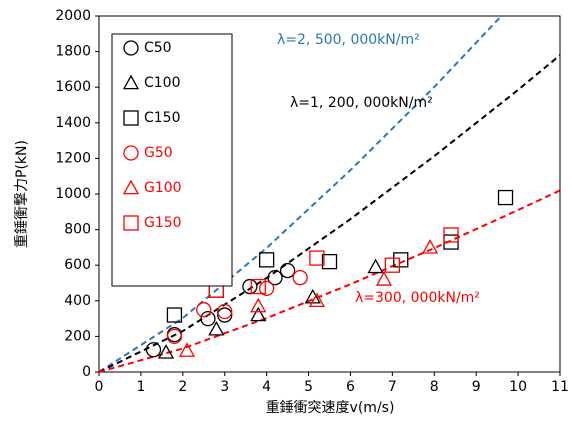  Describe the element at coordinates (224, 387) in the screenshot. I see `x-tick-label: 3` at that location.